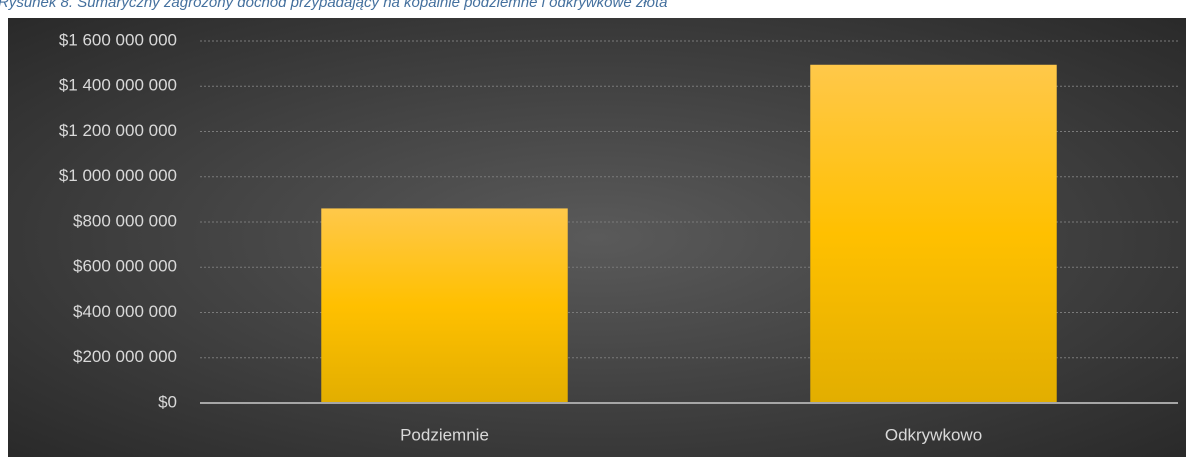  Describe the element at coordinates (118, 39) in the screenshot. I see `y-tick-label: $1 600 000 000` at that location.